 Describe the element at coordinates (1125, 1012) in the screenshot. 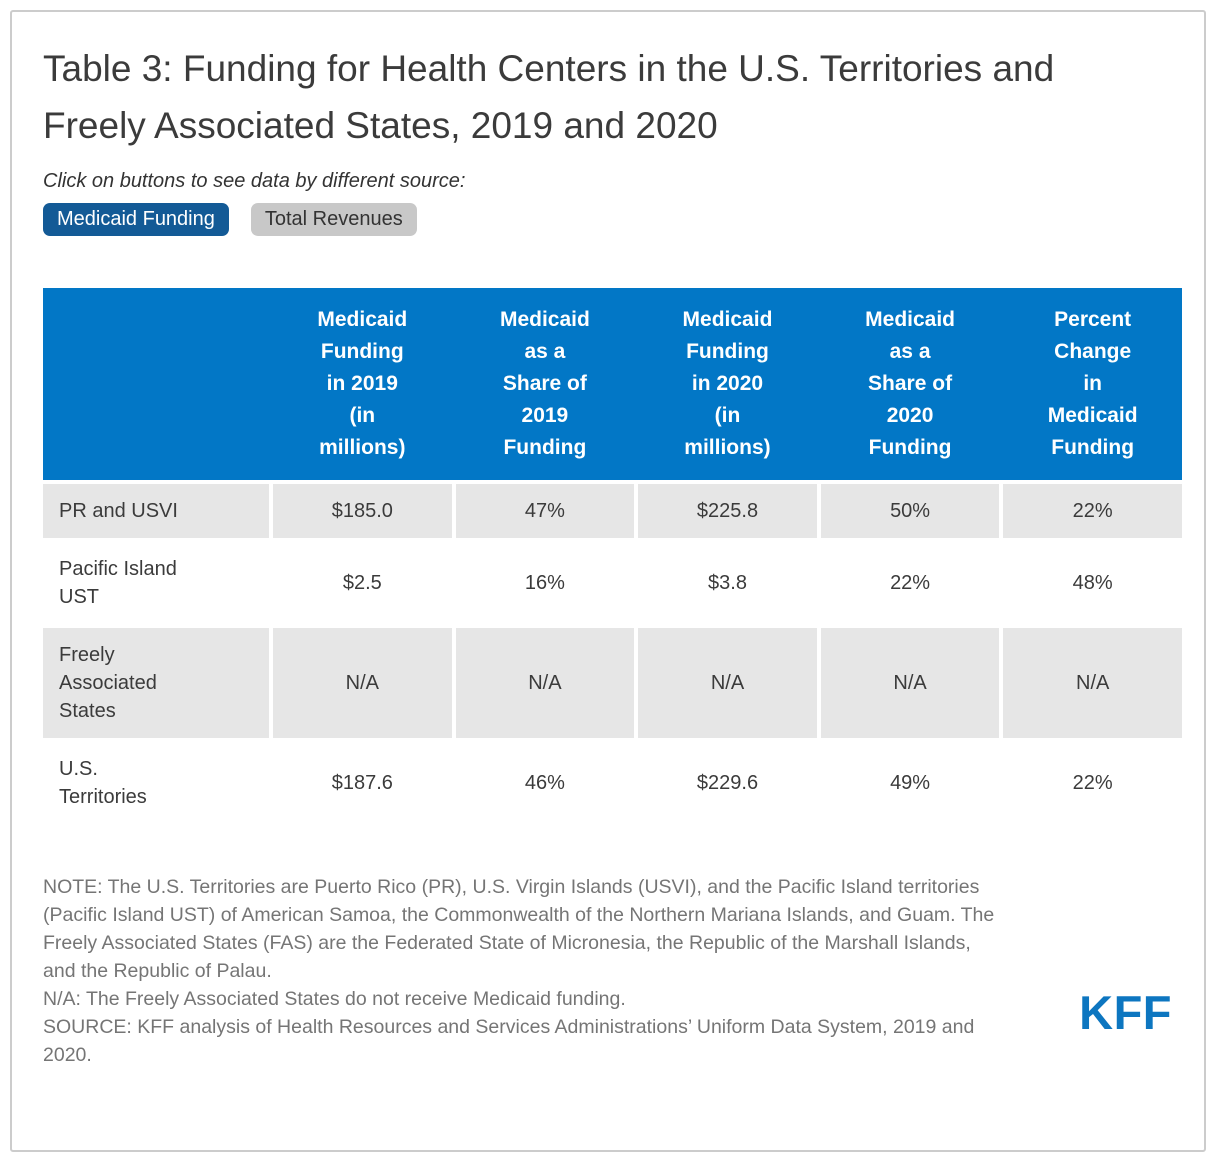

I see `kff-logo: KFF` at that location.